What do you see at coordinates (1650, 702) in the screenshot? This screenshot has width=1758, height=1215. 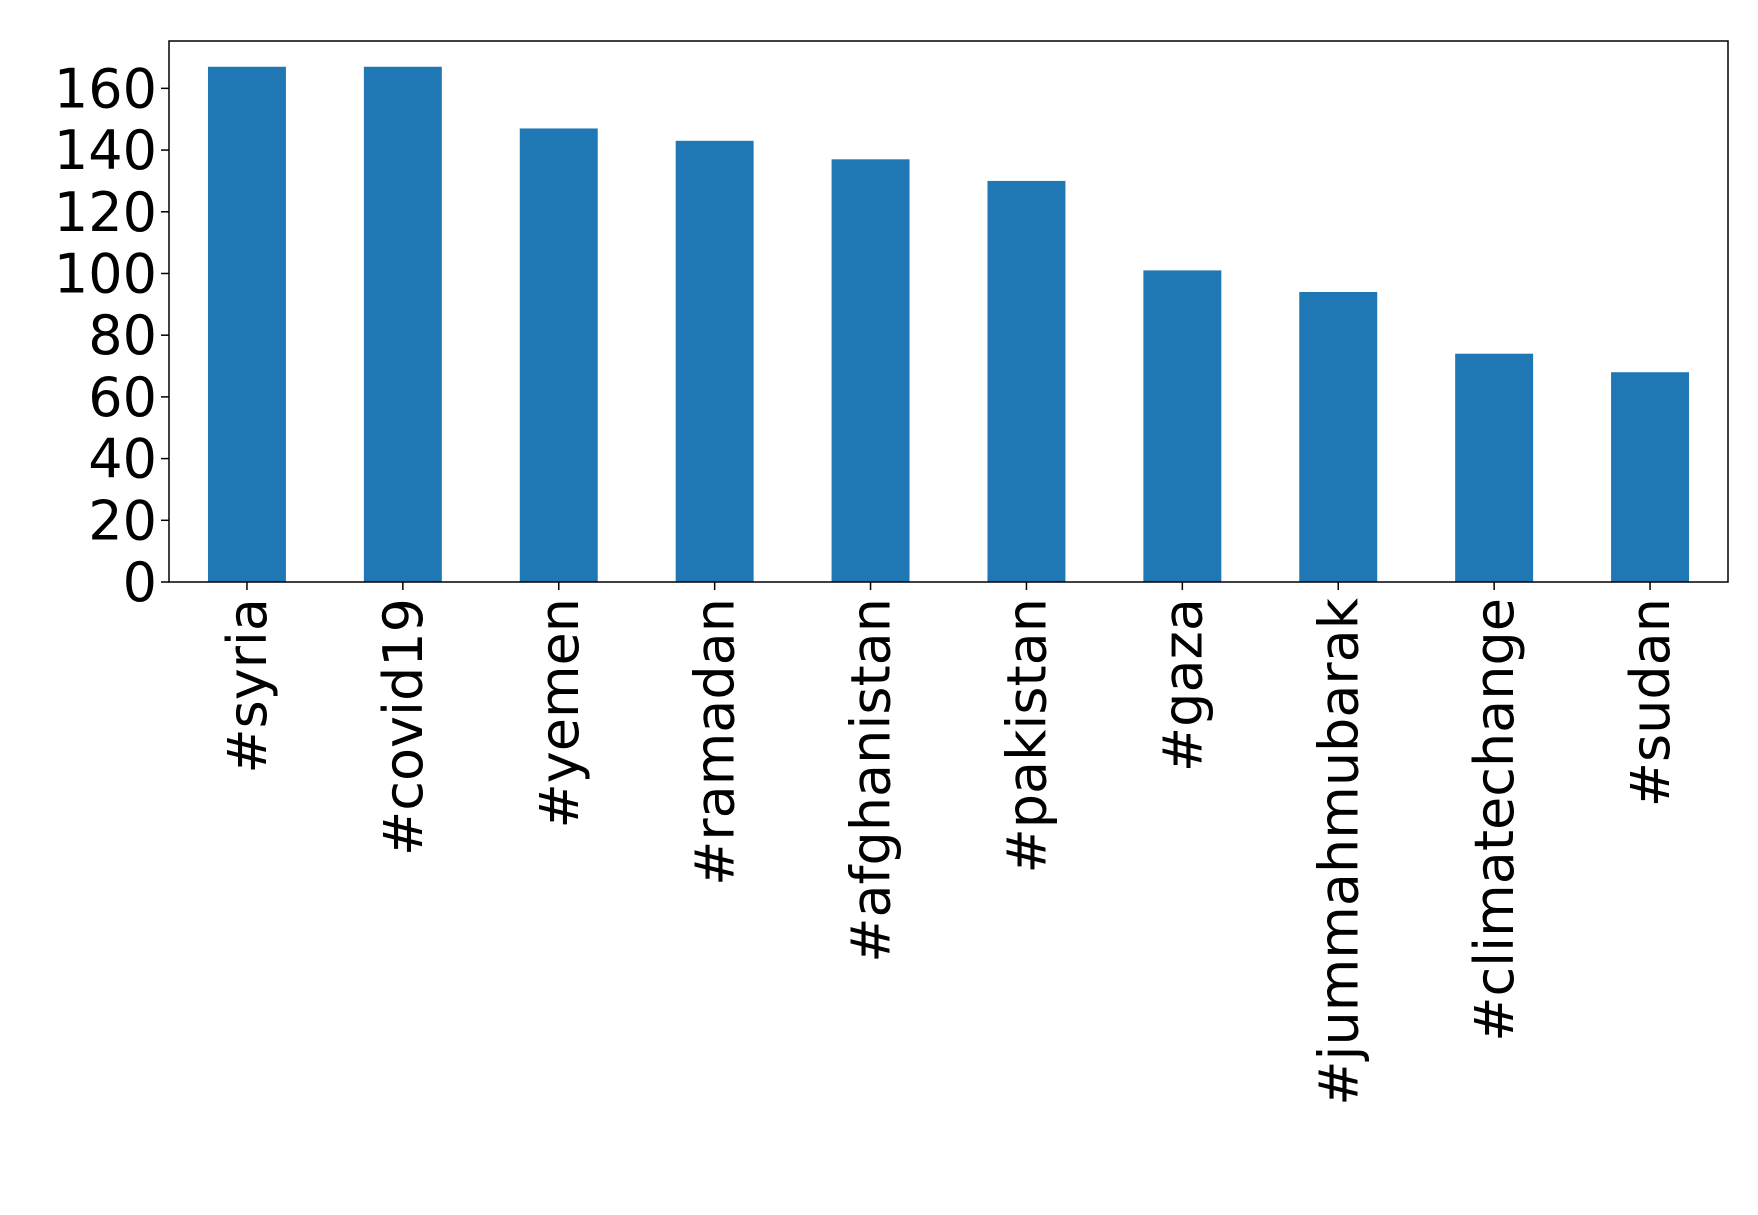 I see `x-tick-label: #sudan` at bounding box center [1650, 702].